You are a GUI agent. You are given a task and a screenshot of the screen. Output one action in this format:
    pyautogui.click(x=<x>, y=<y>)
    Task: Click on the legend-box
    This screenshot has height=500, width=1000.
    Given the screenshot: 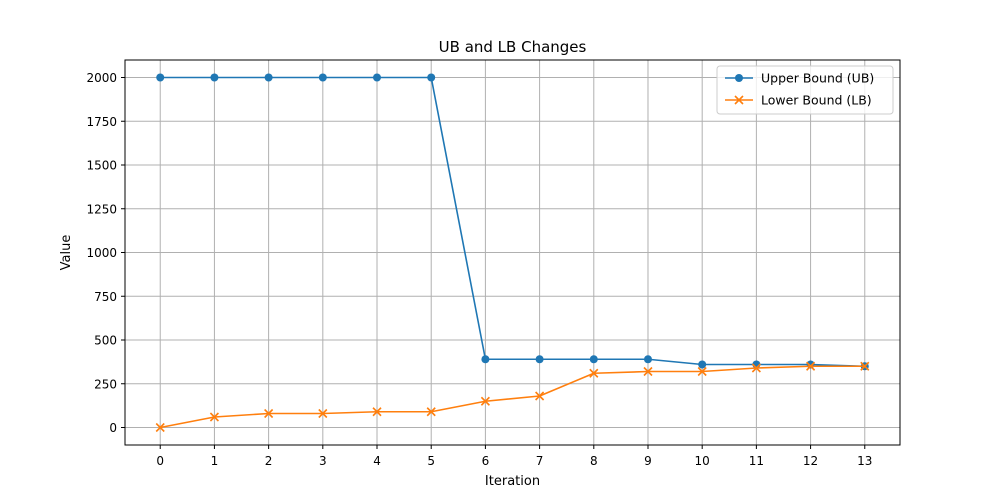 What is the action you would take?
    pyautogui.click(x=805, y=90)
    